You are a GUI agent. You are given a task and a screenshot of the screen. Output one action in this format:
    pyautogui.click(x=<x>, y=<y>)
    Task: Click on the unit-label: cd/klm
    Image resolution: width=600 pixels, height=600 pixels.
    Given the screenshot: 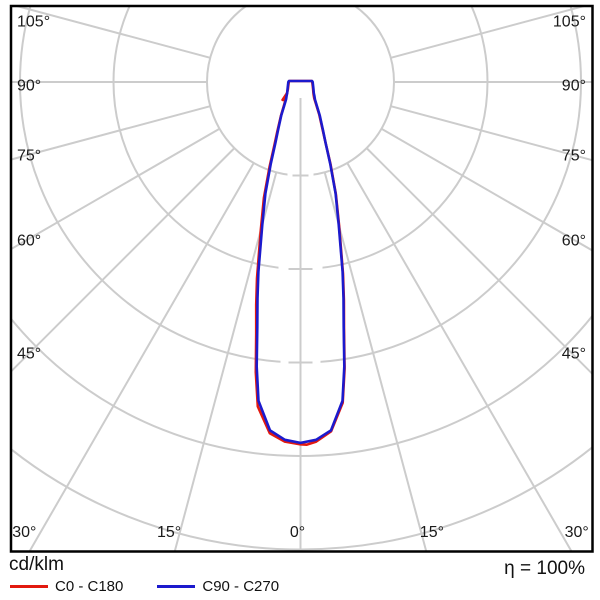 What is the action you would take?
    pyautogui.click(x=36, y=564)
    